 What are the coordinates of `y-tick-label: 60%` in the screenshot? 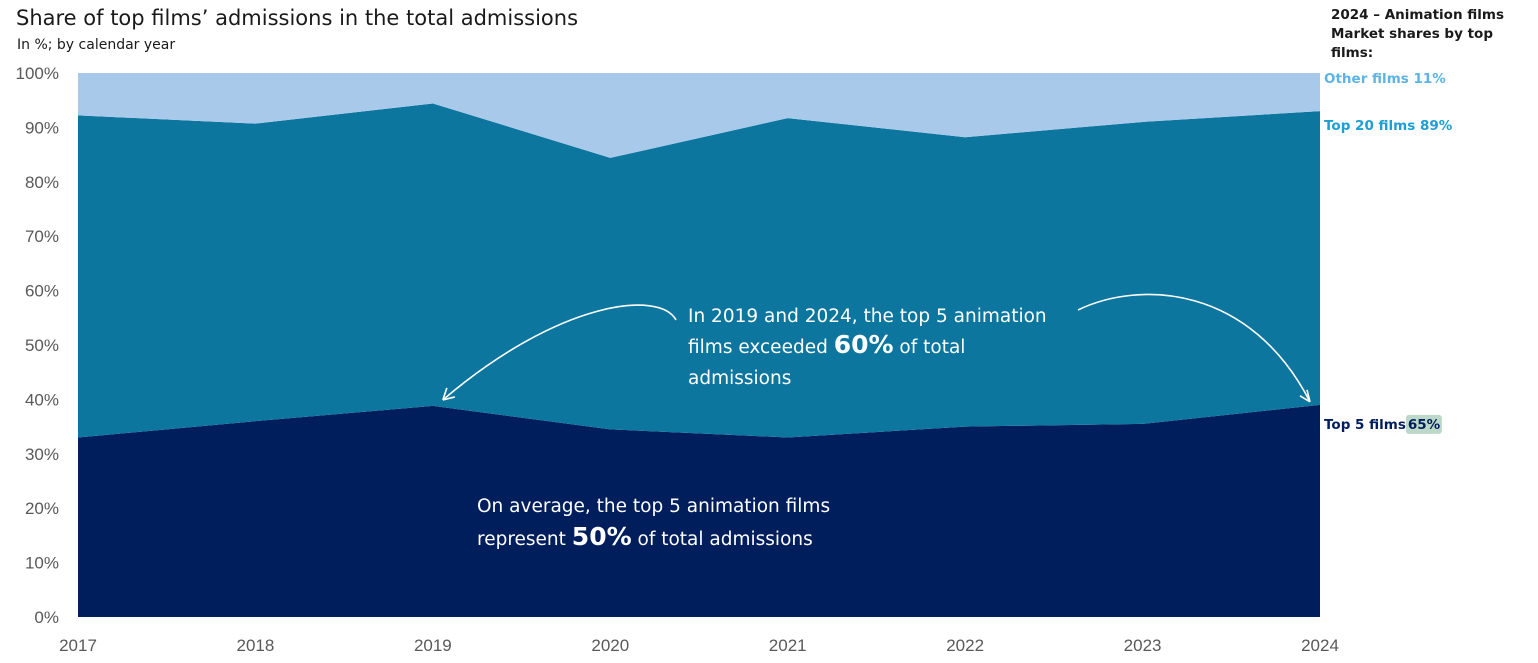 It's located at (42, 291).